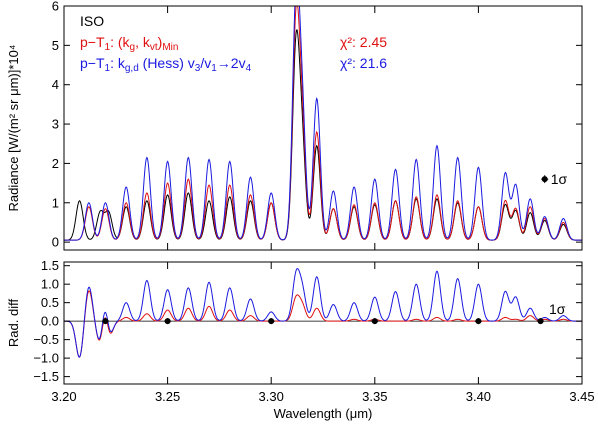 The width and height of the screenshot is (598, 427). I want to click on residual-y-axis-label: Rad. diff, so click(13, 323).